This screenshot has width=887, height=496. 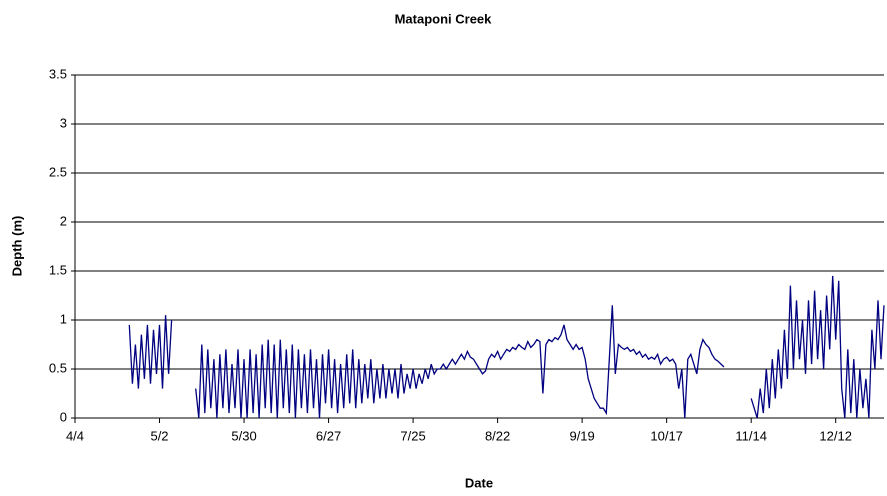 What do you see at coordinates (751, 435) in the screenshot?
I see `x-tick-label: 11/14` at bounding box center [751, 435].